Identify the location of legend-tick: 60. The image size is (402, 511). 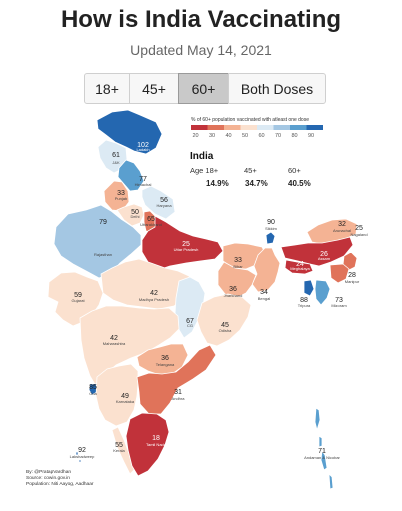
(261, 136).